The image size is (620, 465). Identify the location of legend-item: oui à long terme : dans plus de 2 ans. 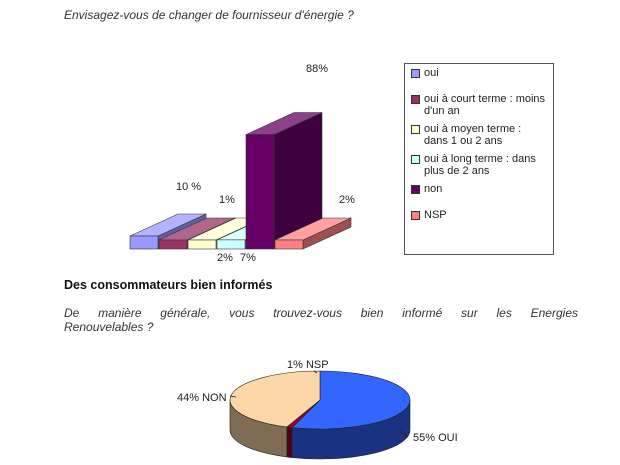
(479, 165).